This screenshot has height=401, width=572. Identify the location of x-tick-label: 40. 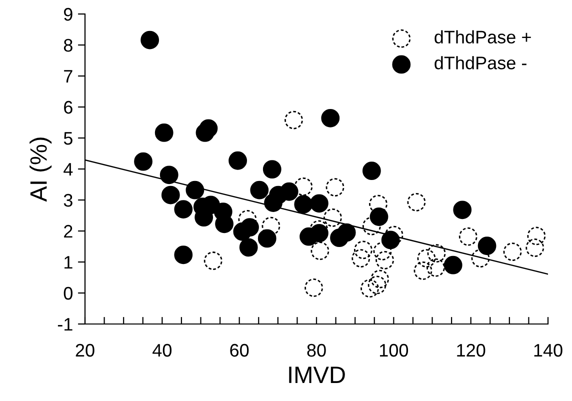
(162, 350).